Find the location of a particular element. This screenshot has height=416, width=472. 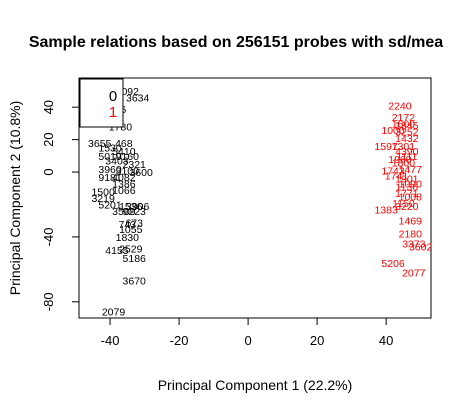

y-tick-label: 40 is located at coordinates (48, 107).